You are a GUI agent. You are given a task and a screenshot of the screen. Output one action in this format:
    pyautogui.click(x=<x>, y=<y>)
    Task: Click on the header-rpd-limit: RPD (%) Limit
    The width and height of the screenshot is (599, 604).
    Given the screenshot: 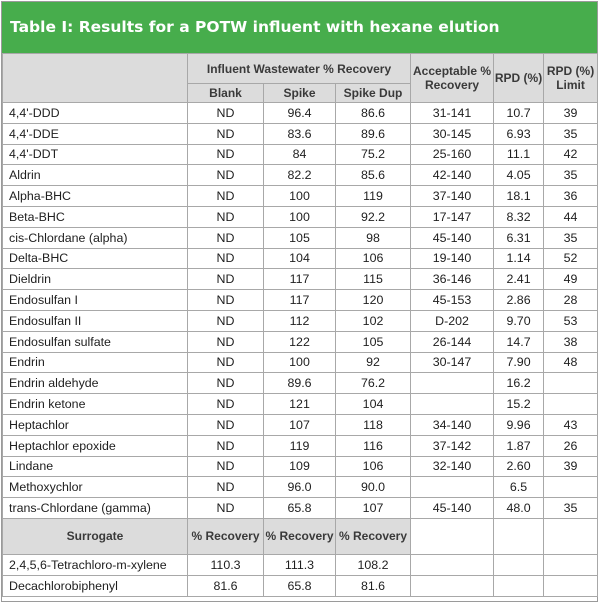 What is the action you would take?
    pyautogui.click(x=571, y=78)
    